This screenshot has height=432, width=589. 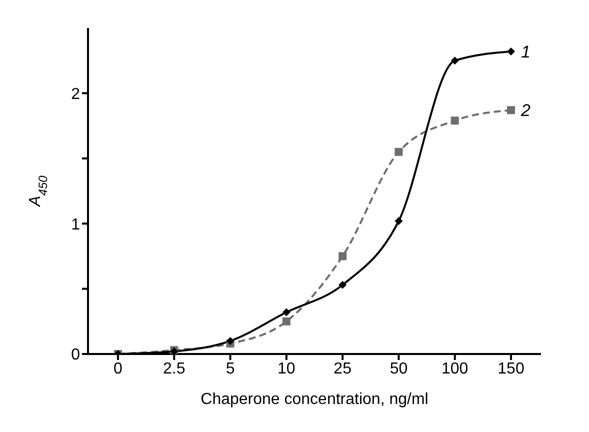 I want to click on series-label: 1, so click(x=525, y=52).